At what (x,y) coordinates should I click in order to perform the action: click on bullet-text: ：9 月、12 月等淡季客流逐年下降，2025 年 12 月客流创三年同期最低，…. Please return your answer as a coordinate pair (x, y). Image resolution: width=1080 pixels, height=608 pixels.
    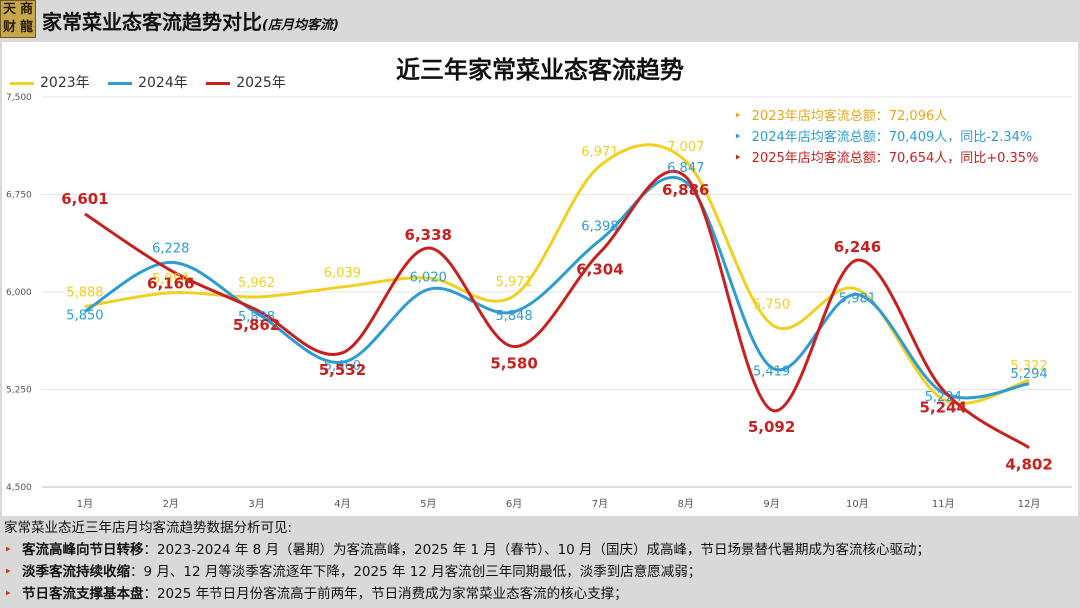
    Looking at the image, I should click on (415, 572).